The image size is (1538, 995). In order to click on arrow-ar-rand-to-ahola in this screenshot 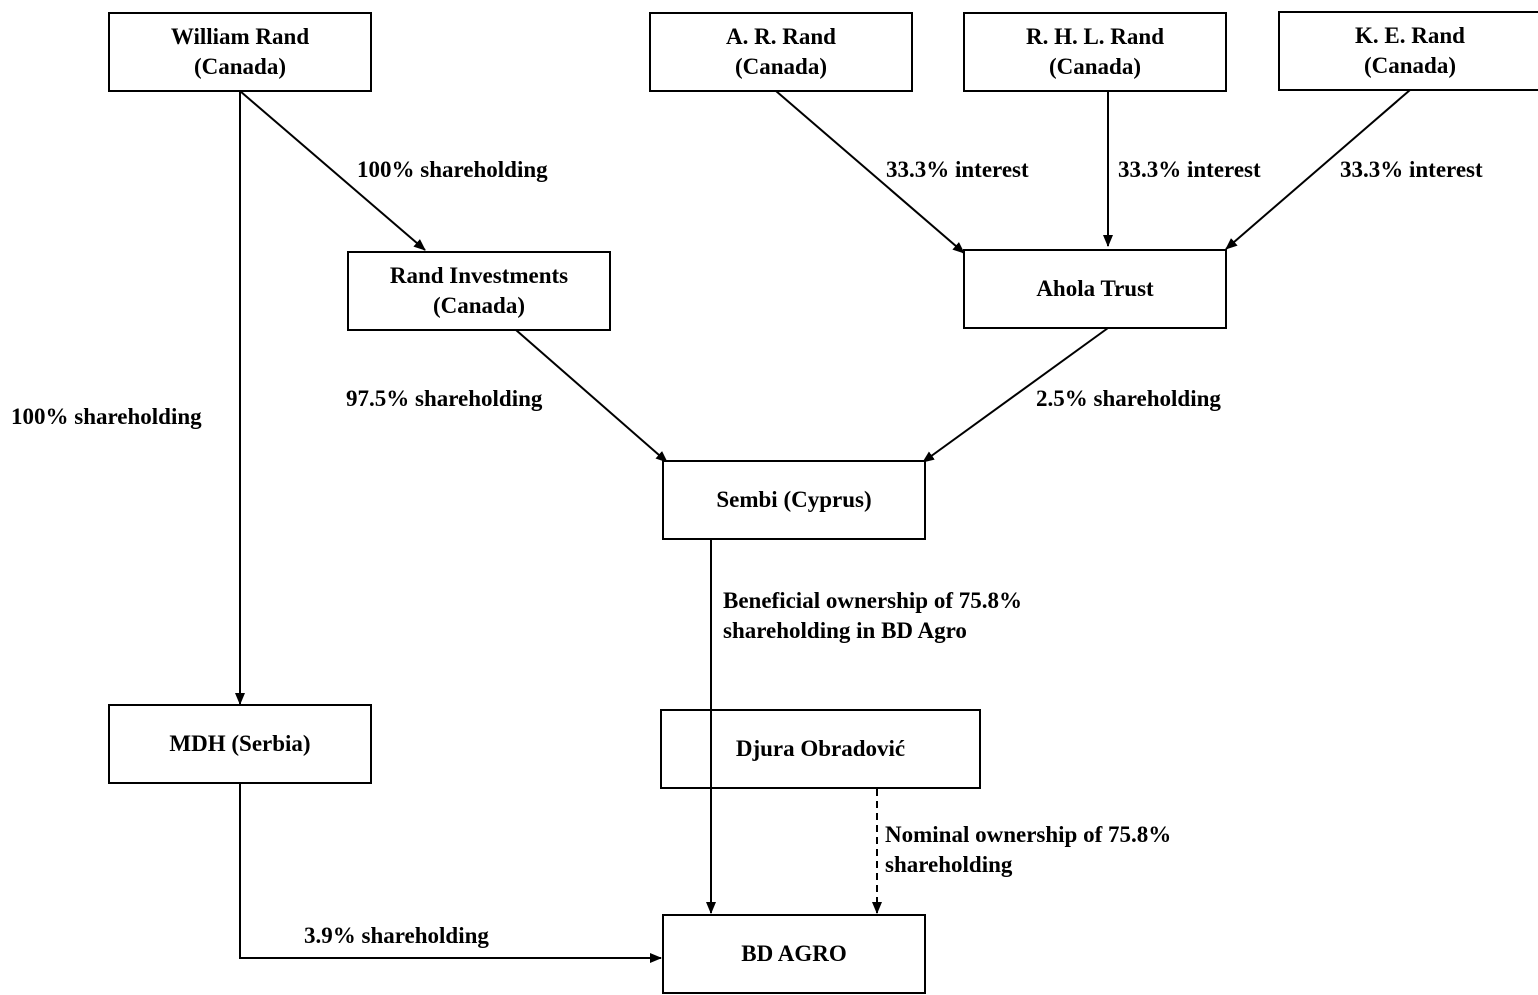, I will do `click(870, 172)`.